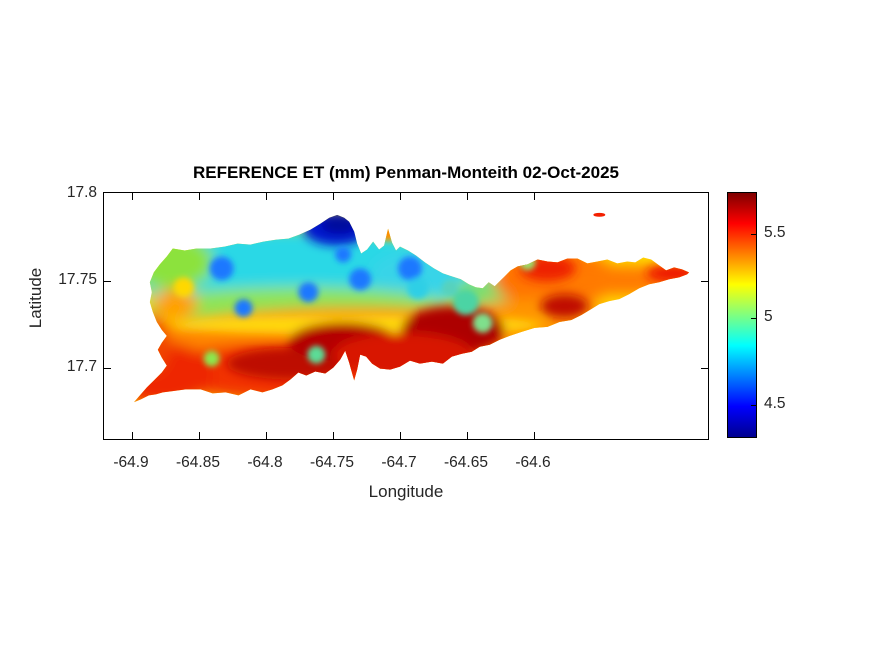 This screenshot has height=656, width=875. I want to click on y-tick-label: 17.7, so click(81, 366).